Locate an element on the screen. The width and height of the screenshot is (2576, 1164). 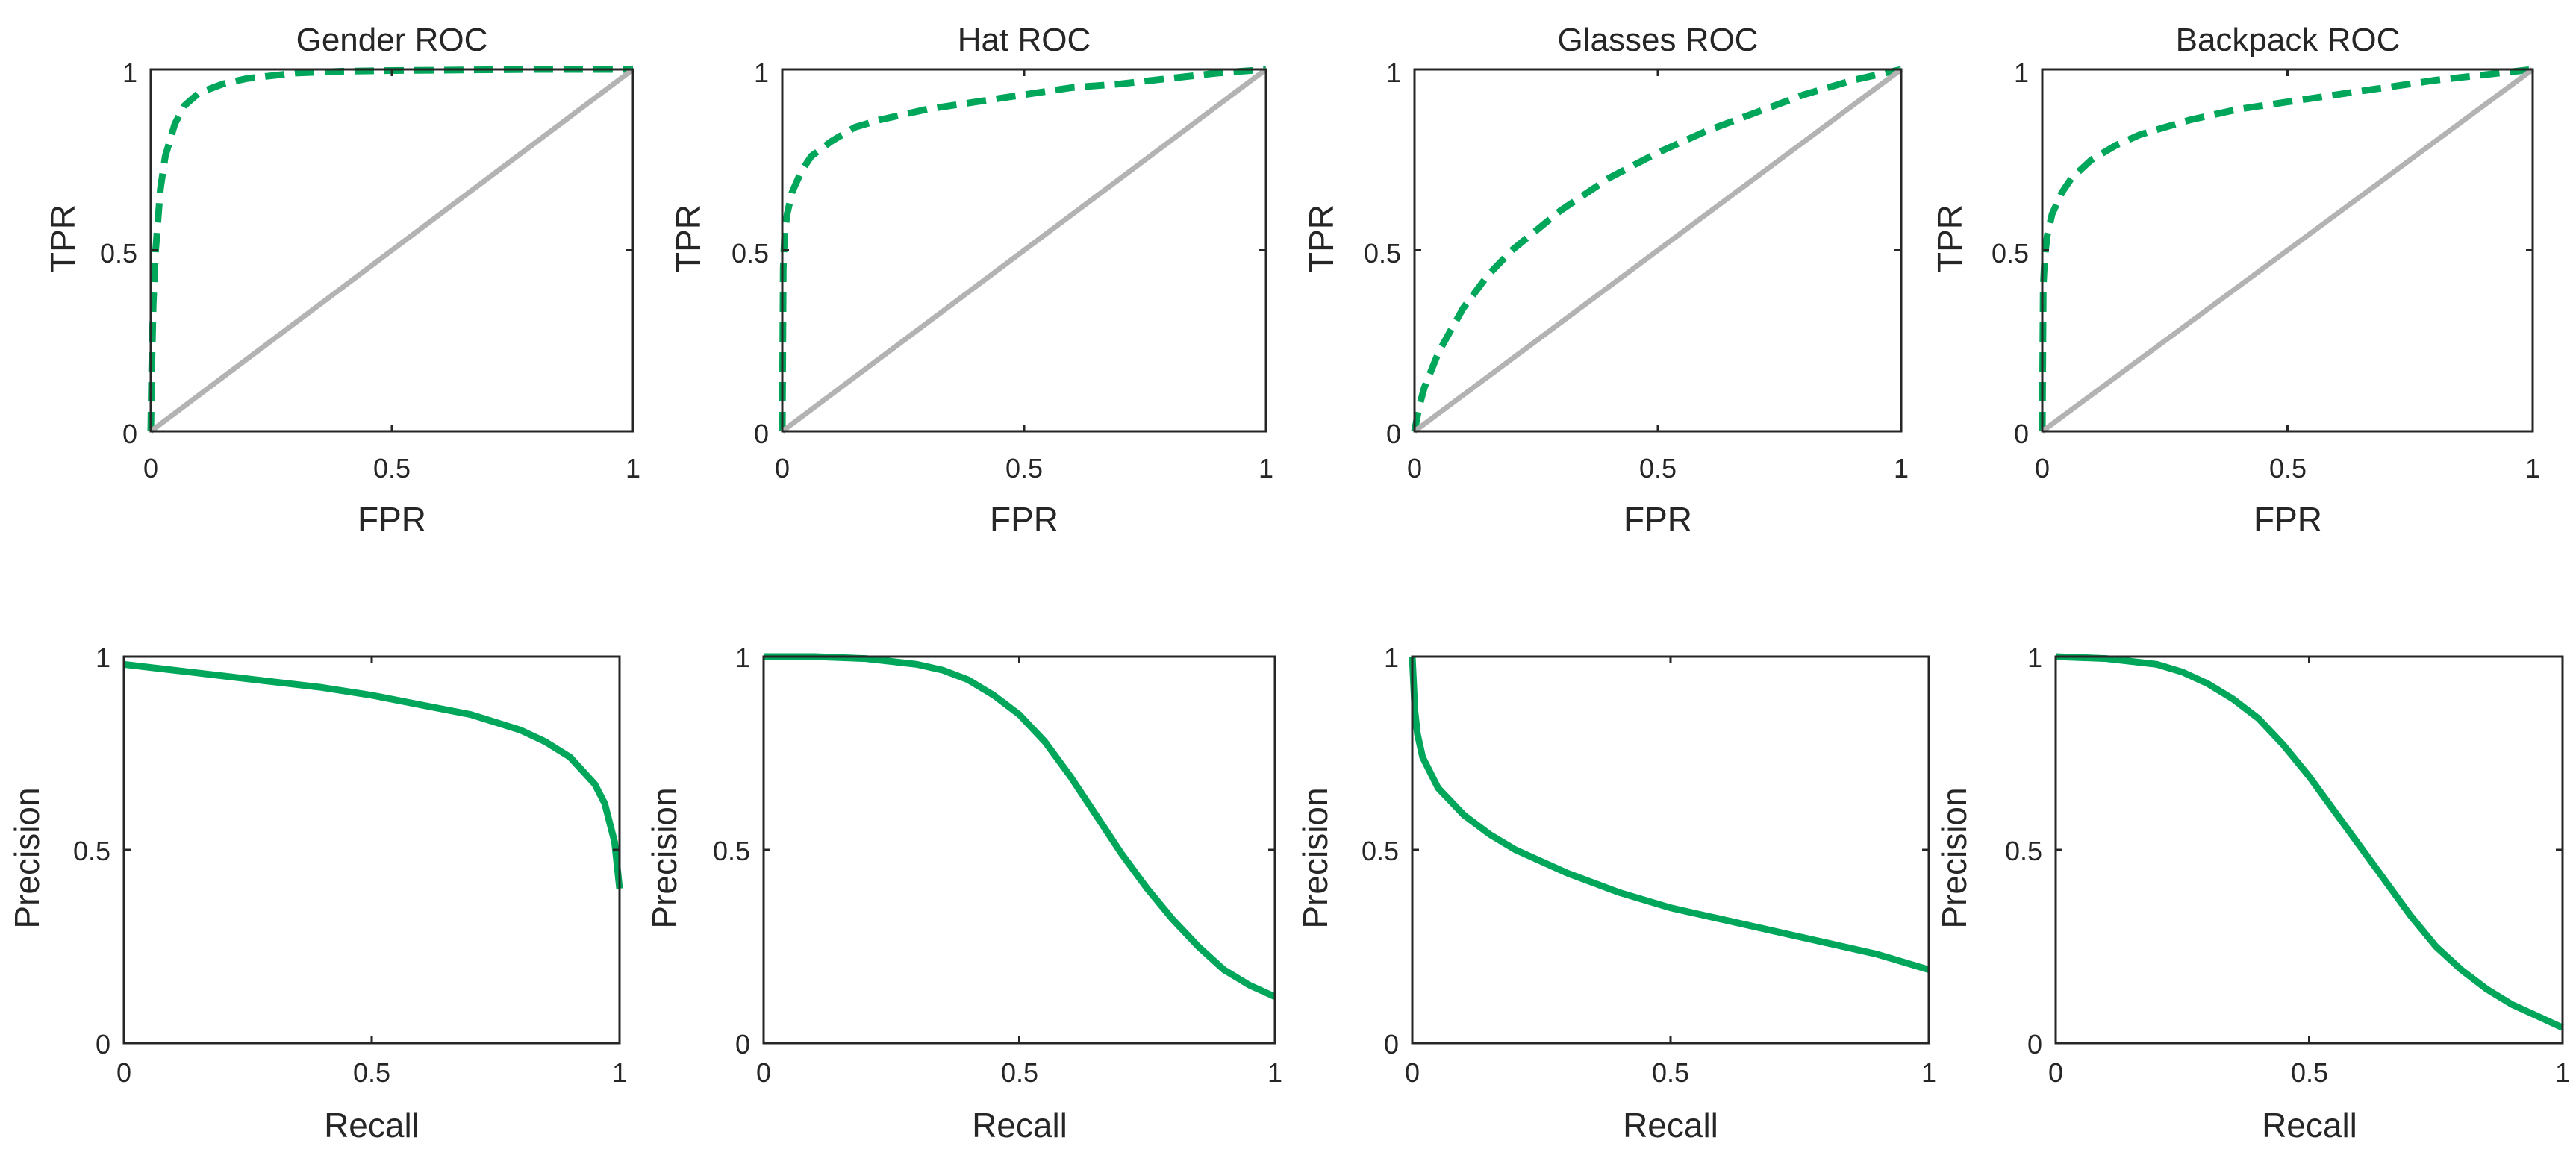
panel-backpack-pr: Recall Precision 0 0.5 1 0 0.5 1 is located at coordinates (2252, 893).